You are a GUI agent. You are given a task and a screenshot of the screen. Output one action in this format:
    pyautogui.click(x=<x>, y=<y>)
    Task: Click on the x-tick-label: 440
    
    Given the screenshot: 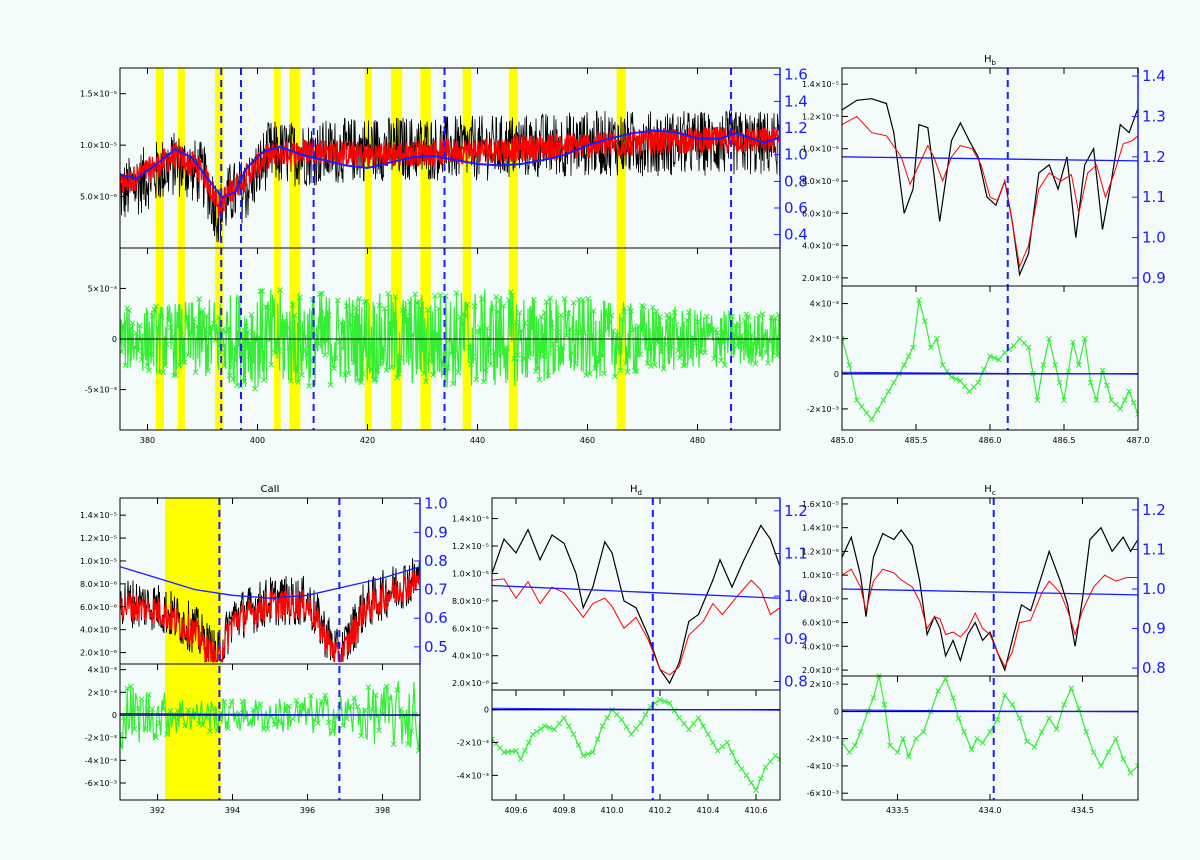 What is the action you would take?
    pyautogui.click(x=477, y=440)
    